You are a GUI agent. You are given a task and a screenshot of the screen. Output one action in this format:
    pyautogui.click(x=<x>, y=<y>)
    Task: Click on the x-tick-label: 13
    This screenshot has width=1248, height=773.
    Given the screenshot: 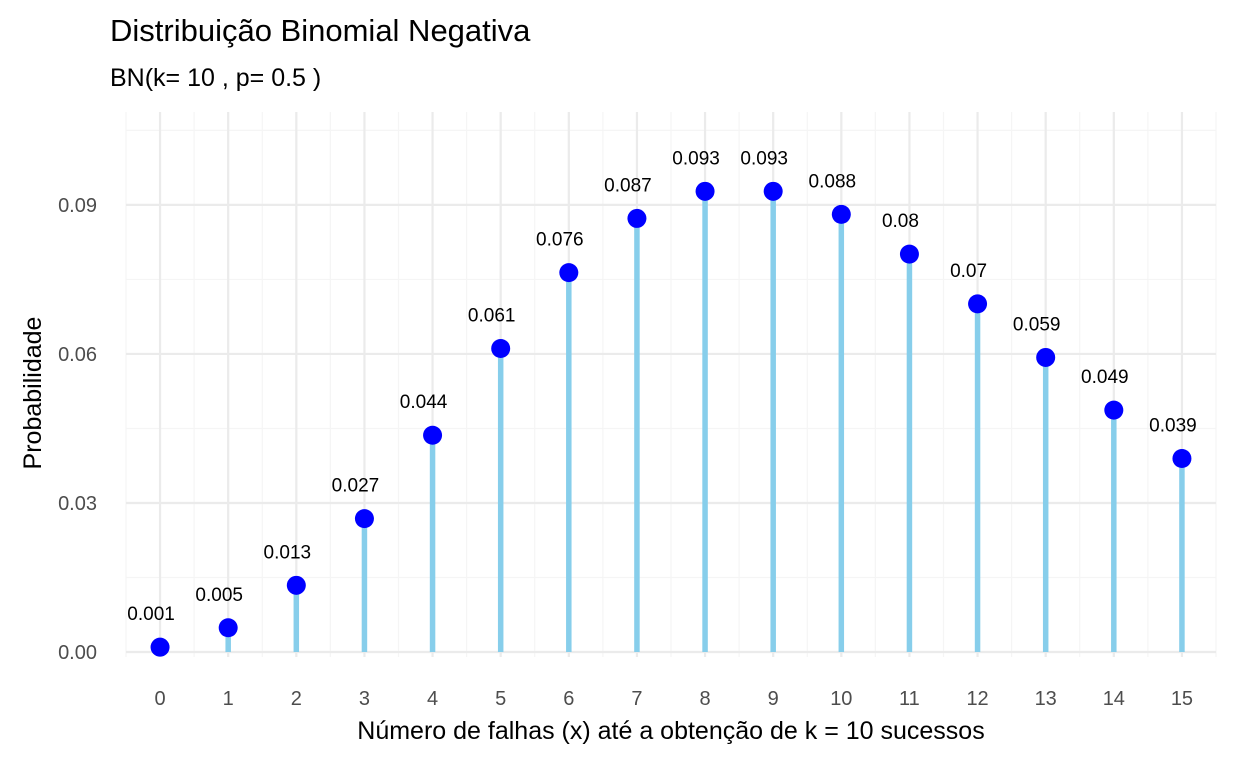 What is the action you would take?
    pyautogui.click(x=1046, y=699)
    